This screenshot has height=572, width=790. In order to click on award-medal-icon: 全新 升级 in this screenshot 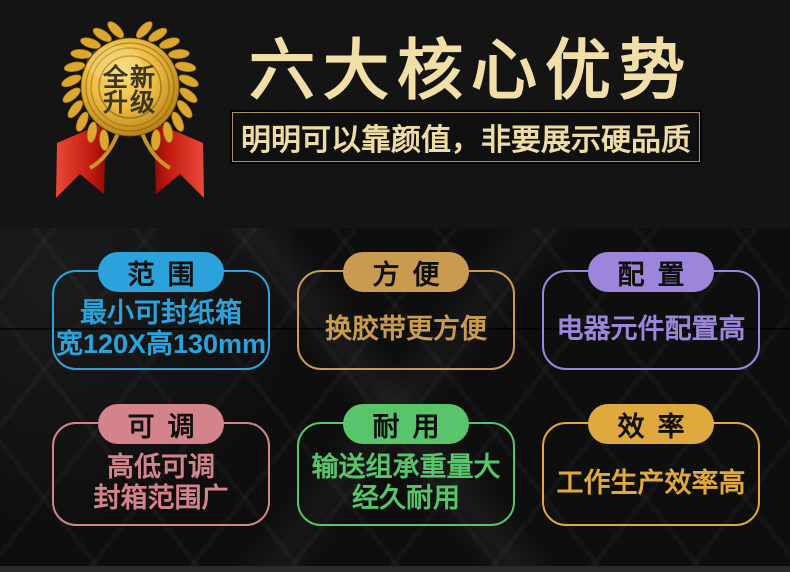, I will do `click(130, 108)`.